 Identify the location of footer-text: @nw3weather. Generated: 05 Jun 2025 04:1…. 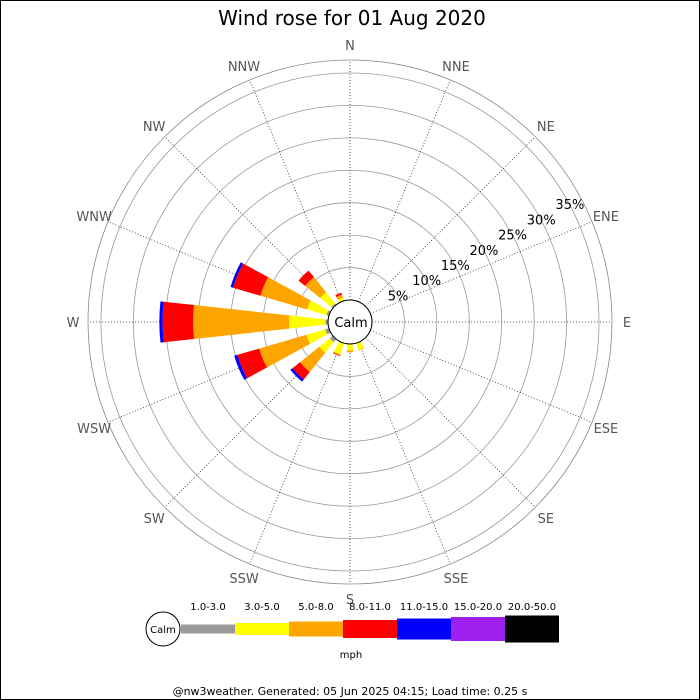
(350, 691).